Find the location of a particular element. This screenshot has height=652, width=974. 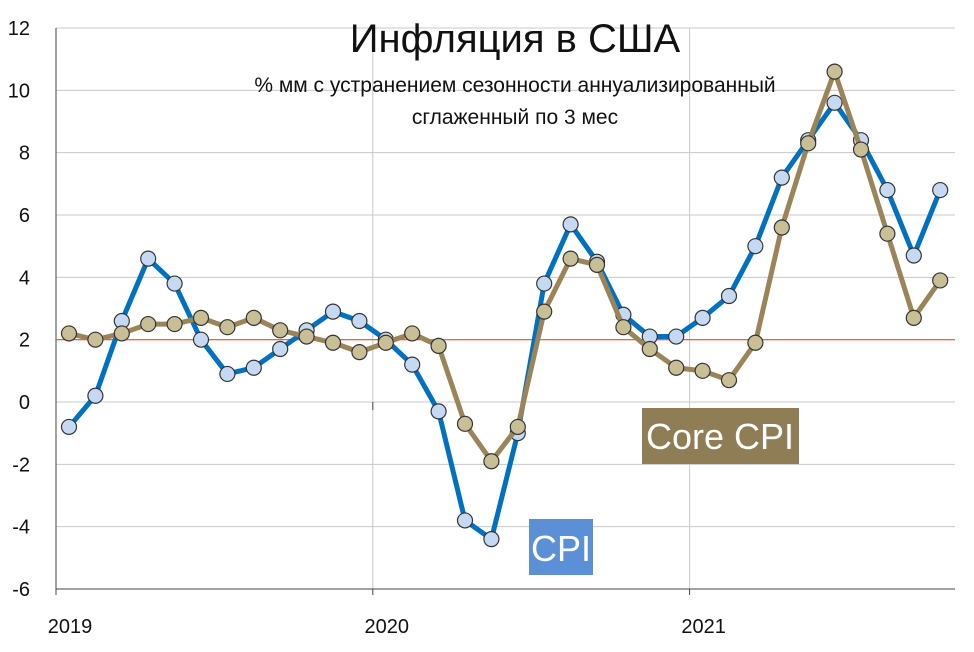

y-tick-label: 10 is located at coordinates (19, 91).